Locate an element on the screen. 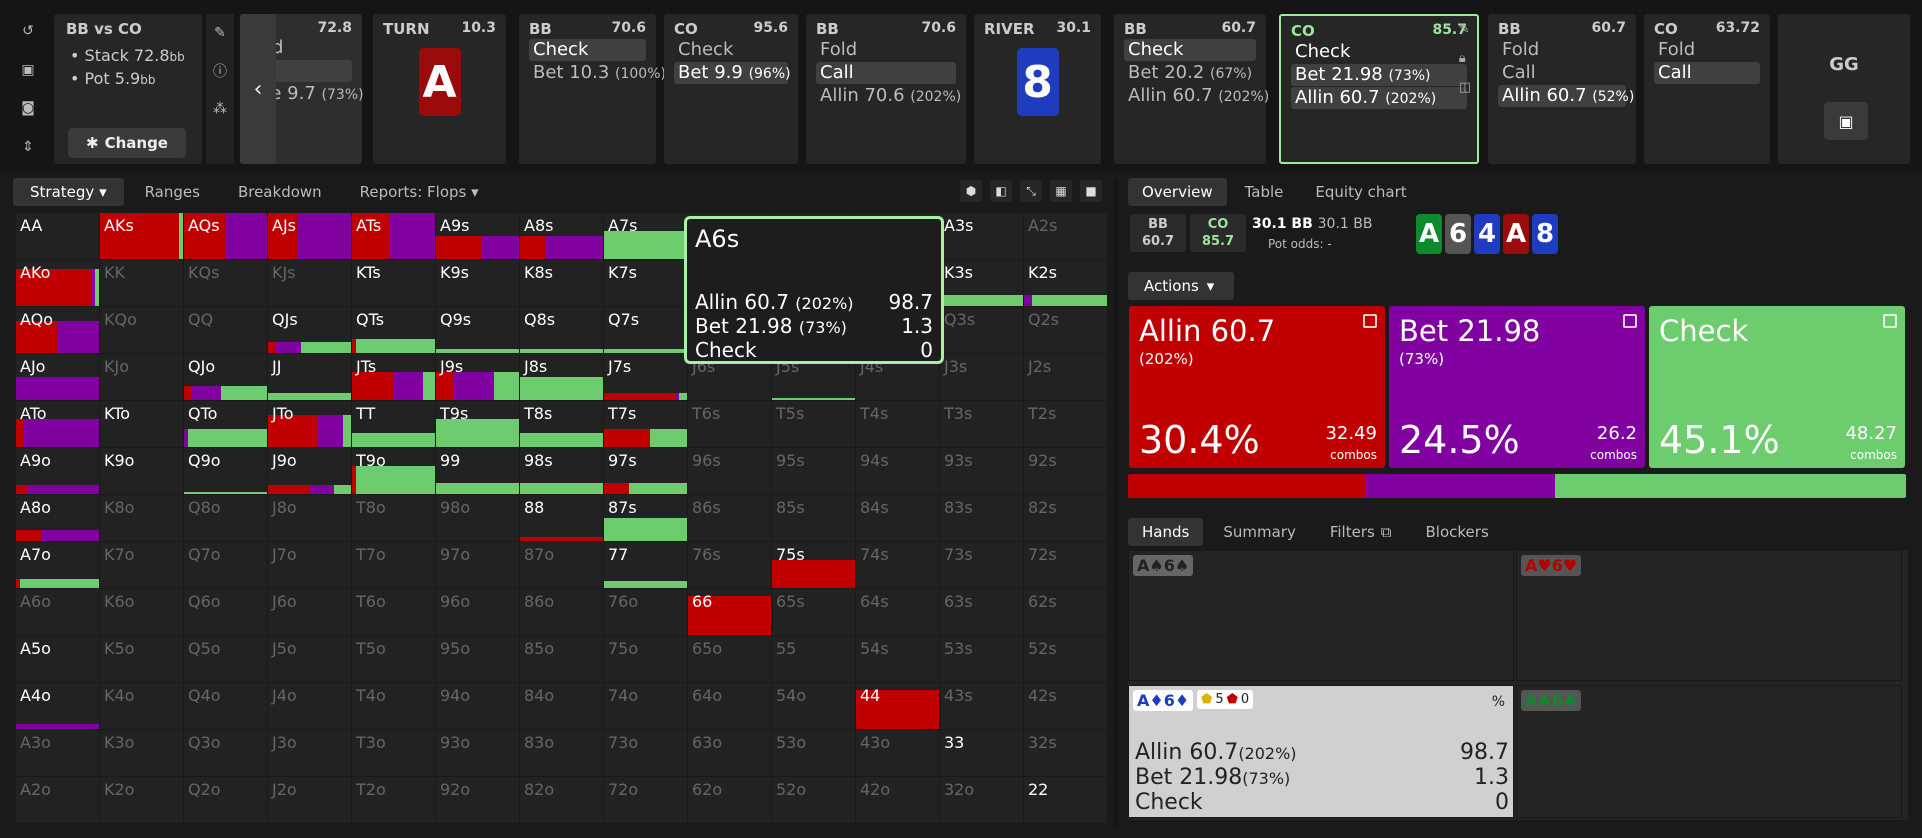  hand-cell: 98o is located at coordinates (477, 518).